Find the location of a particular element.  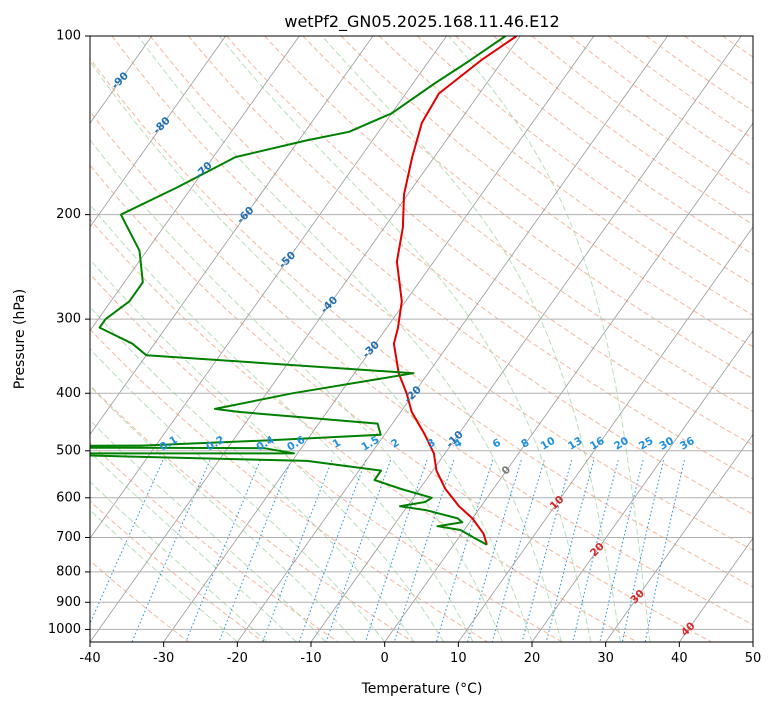

mixing-ratio-label: 1 is located at coordinates (337, 444).